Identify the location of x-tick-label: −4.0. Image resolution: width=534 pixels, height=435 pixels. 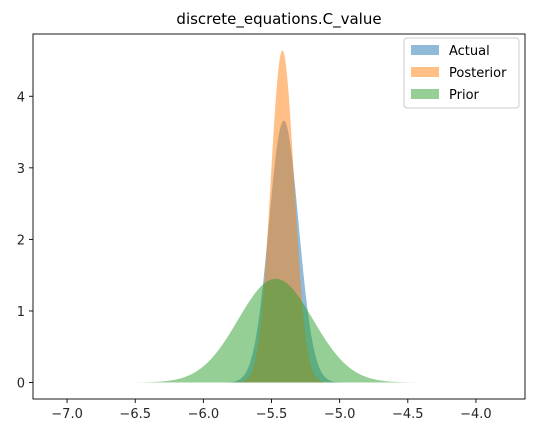
(476, 414).